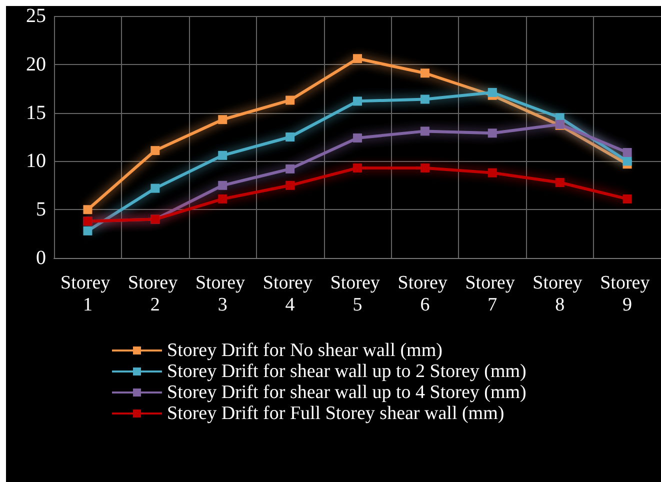 This screenshot has height=482, width=661. Describe the element at coordinates (425, 294) in the screenshot. I see `x-tick-label: Storey 6` at that location.